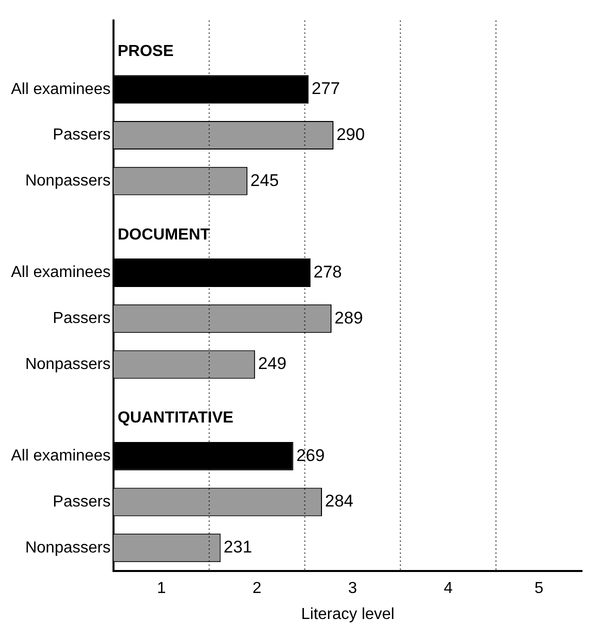 Image resolution: width=598 pixels, height=637 pixels. What do you see at coordinates (339, 501) in the screenshot?
I see `data-label: 284` at bounding box center [339, 501].